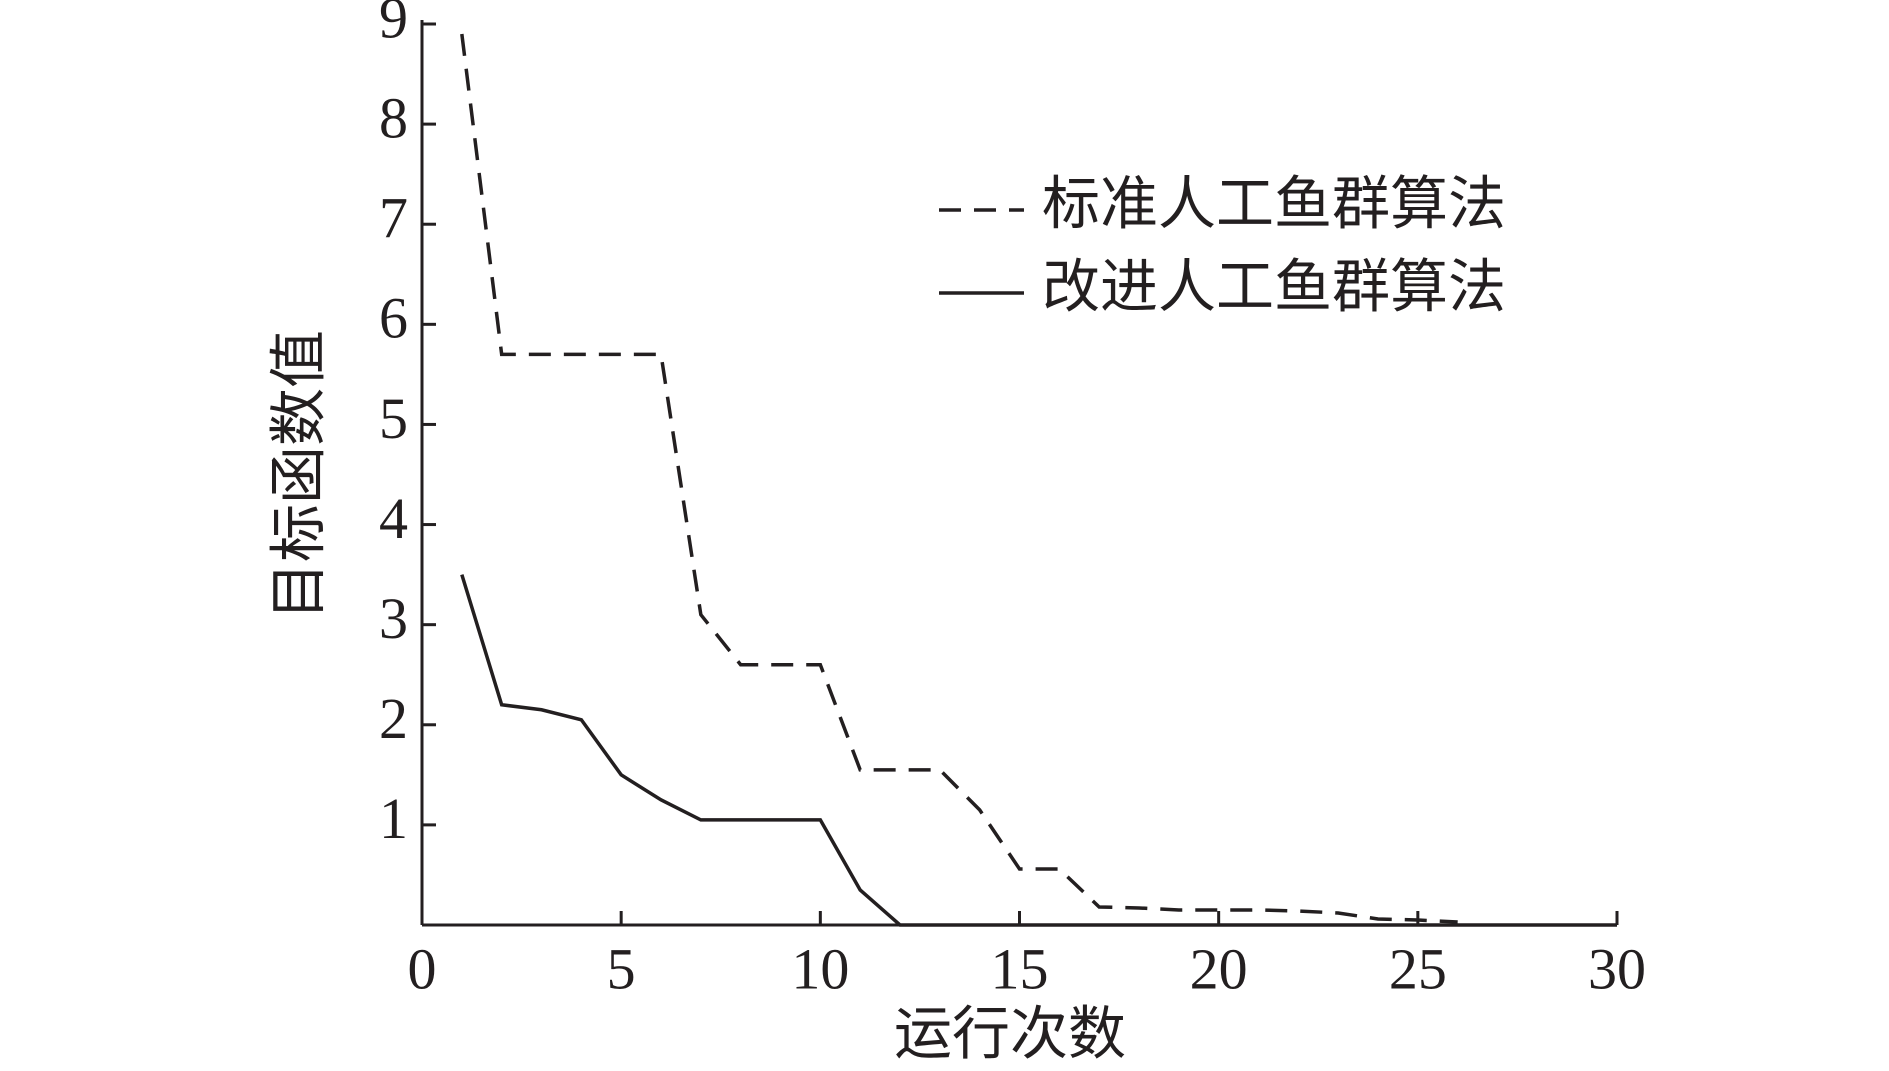 The height and width of the screenshot is (1071, 1889). I want to click on y-tick-label: 1, so click(393, 818).